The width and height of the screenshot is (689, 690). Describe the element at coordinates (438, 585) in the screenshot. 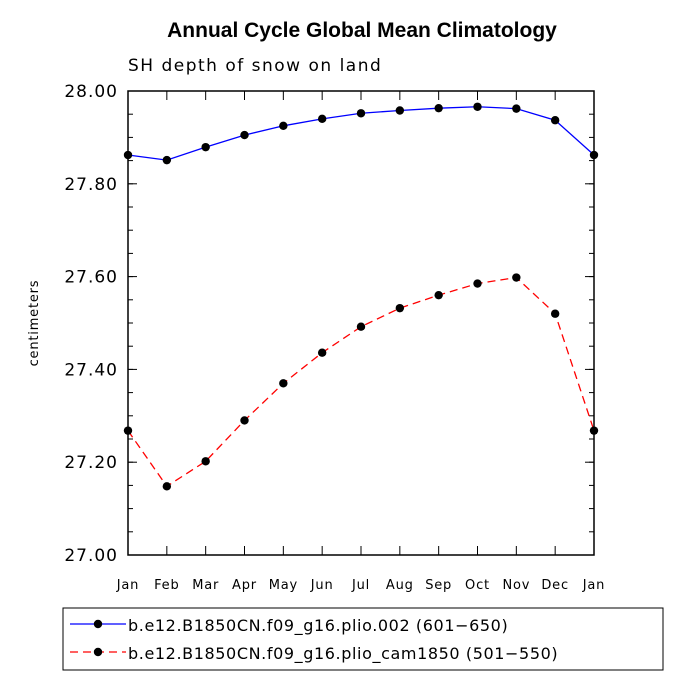

I see `x-tick-label: Sep` at that location.